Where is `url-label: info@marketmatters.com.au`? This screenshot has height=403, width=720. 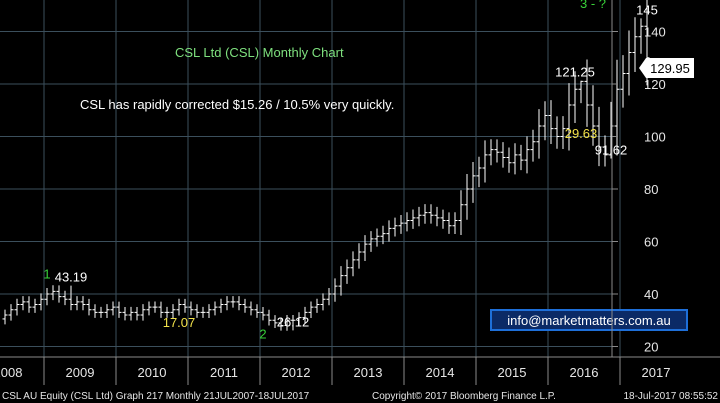
url-label: info@marketmatters.com.au is located at coordinates (588, 320).